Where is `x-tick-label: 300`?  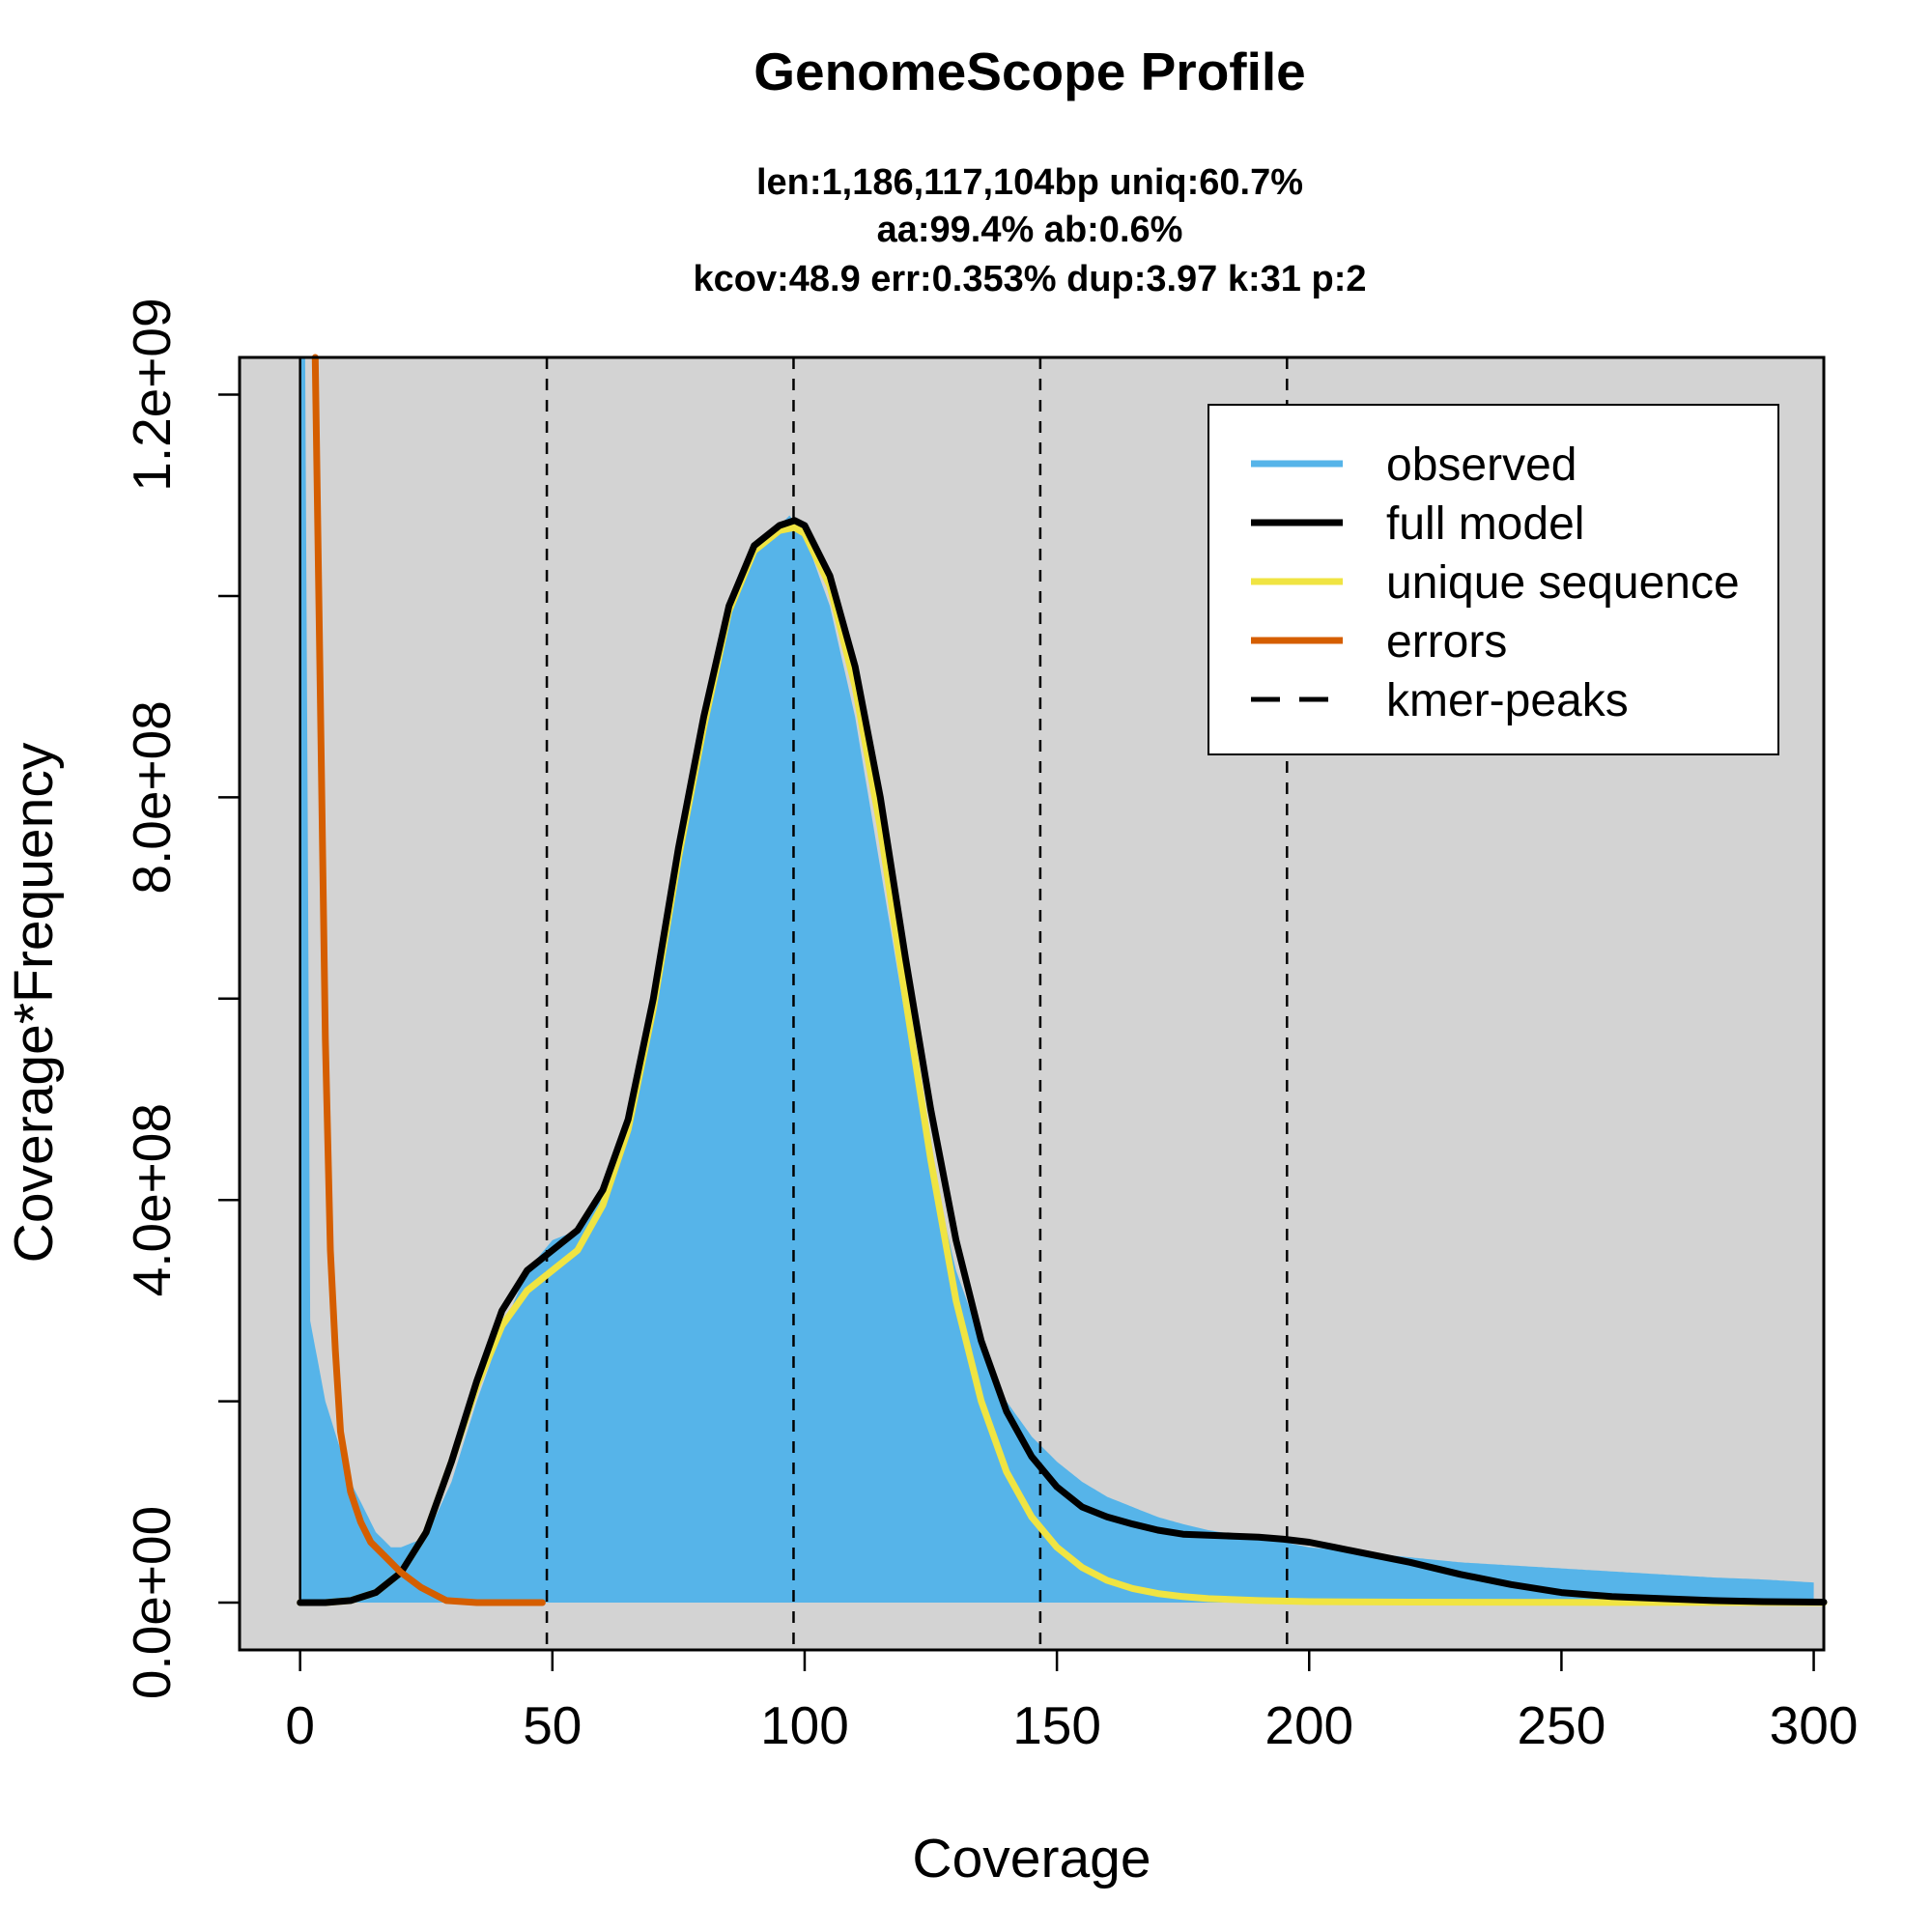
x-tick-label: 300 is located at coordinates (1814, 1725).